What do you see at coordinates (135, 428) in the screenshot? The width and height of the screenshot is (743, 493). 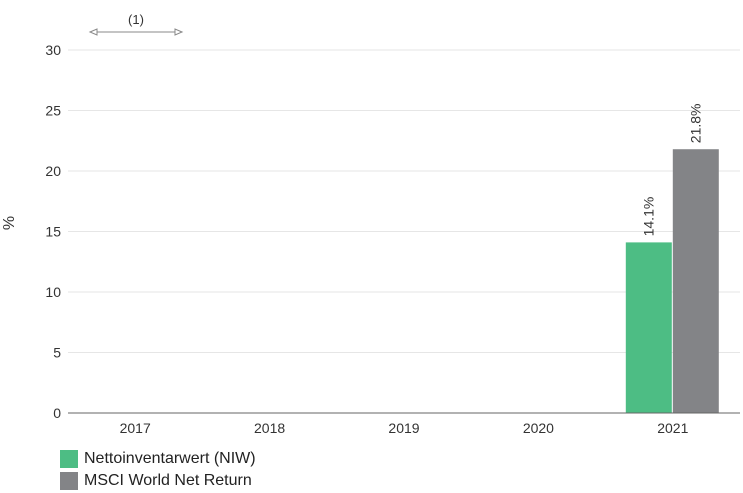 I see `x-tick-label-2017: 2017` at bounding box center [135, 428].